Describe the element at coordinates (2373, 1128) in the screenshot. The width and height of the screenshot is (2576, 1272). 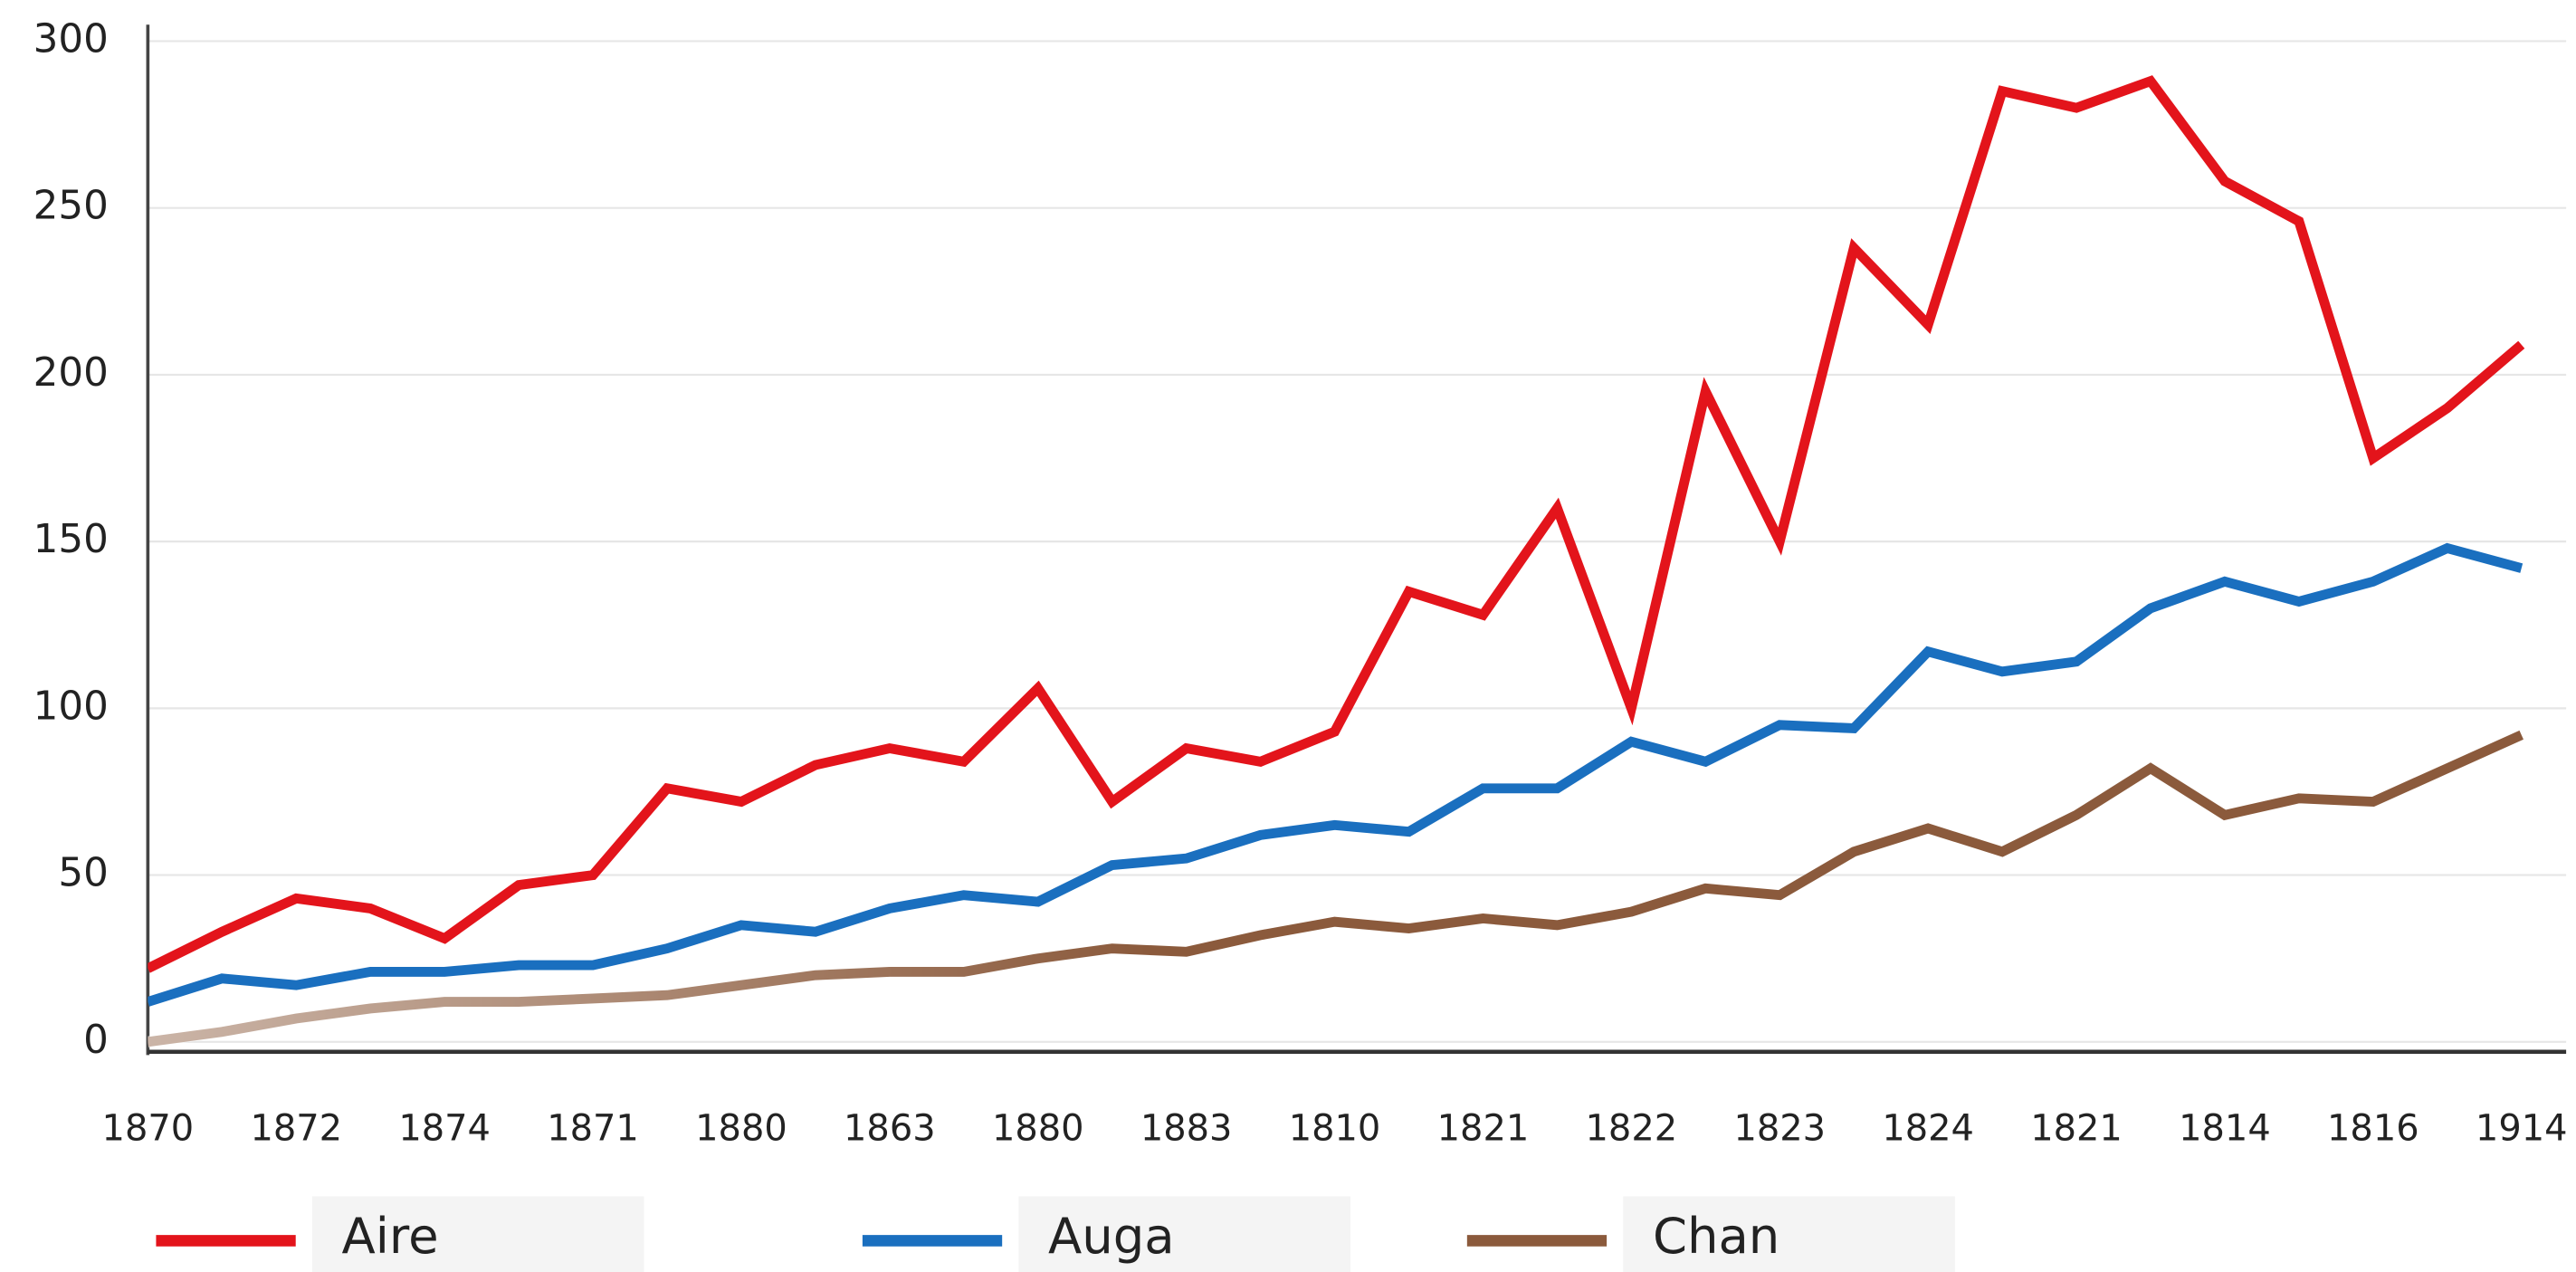
I see `x-tick-label: 1816` at that location.